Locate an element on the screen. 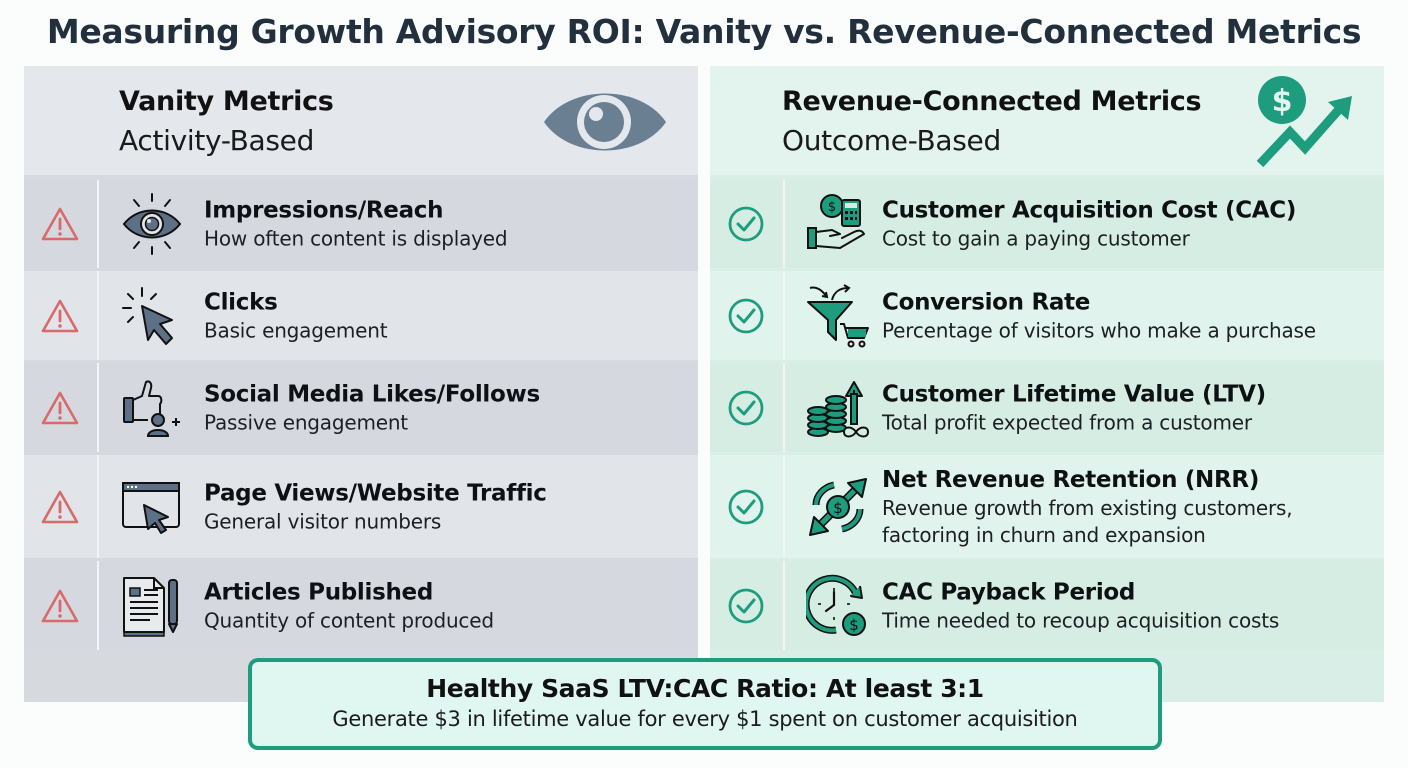 This screenshot has height=768, width=1408. browser-cursor-icon is located at coordinates (152, 507).